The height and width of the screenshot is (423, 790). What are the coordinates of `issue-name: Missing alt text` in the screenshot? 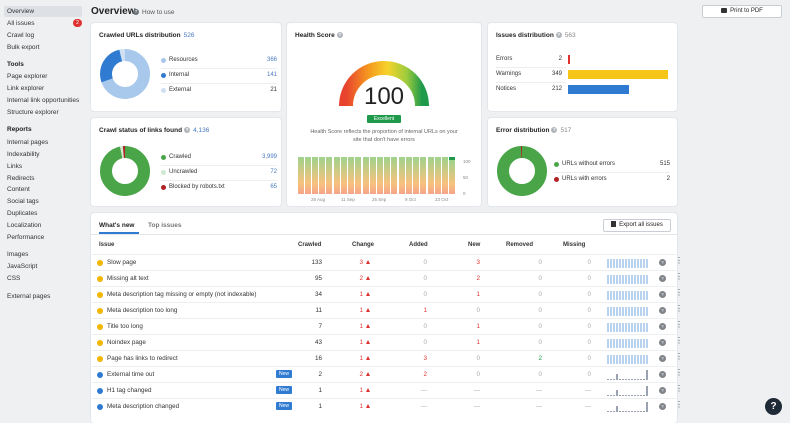 It's located at (128, 278).